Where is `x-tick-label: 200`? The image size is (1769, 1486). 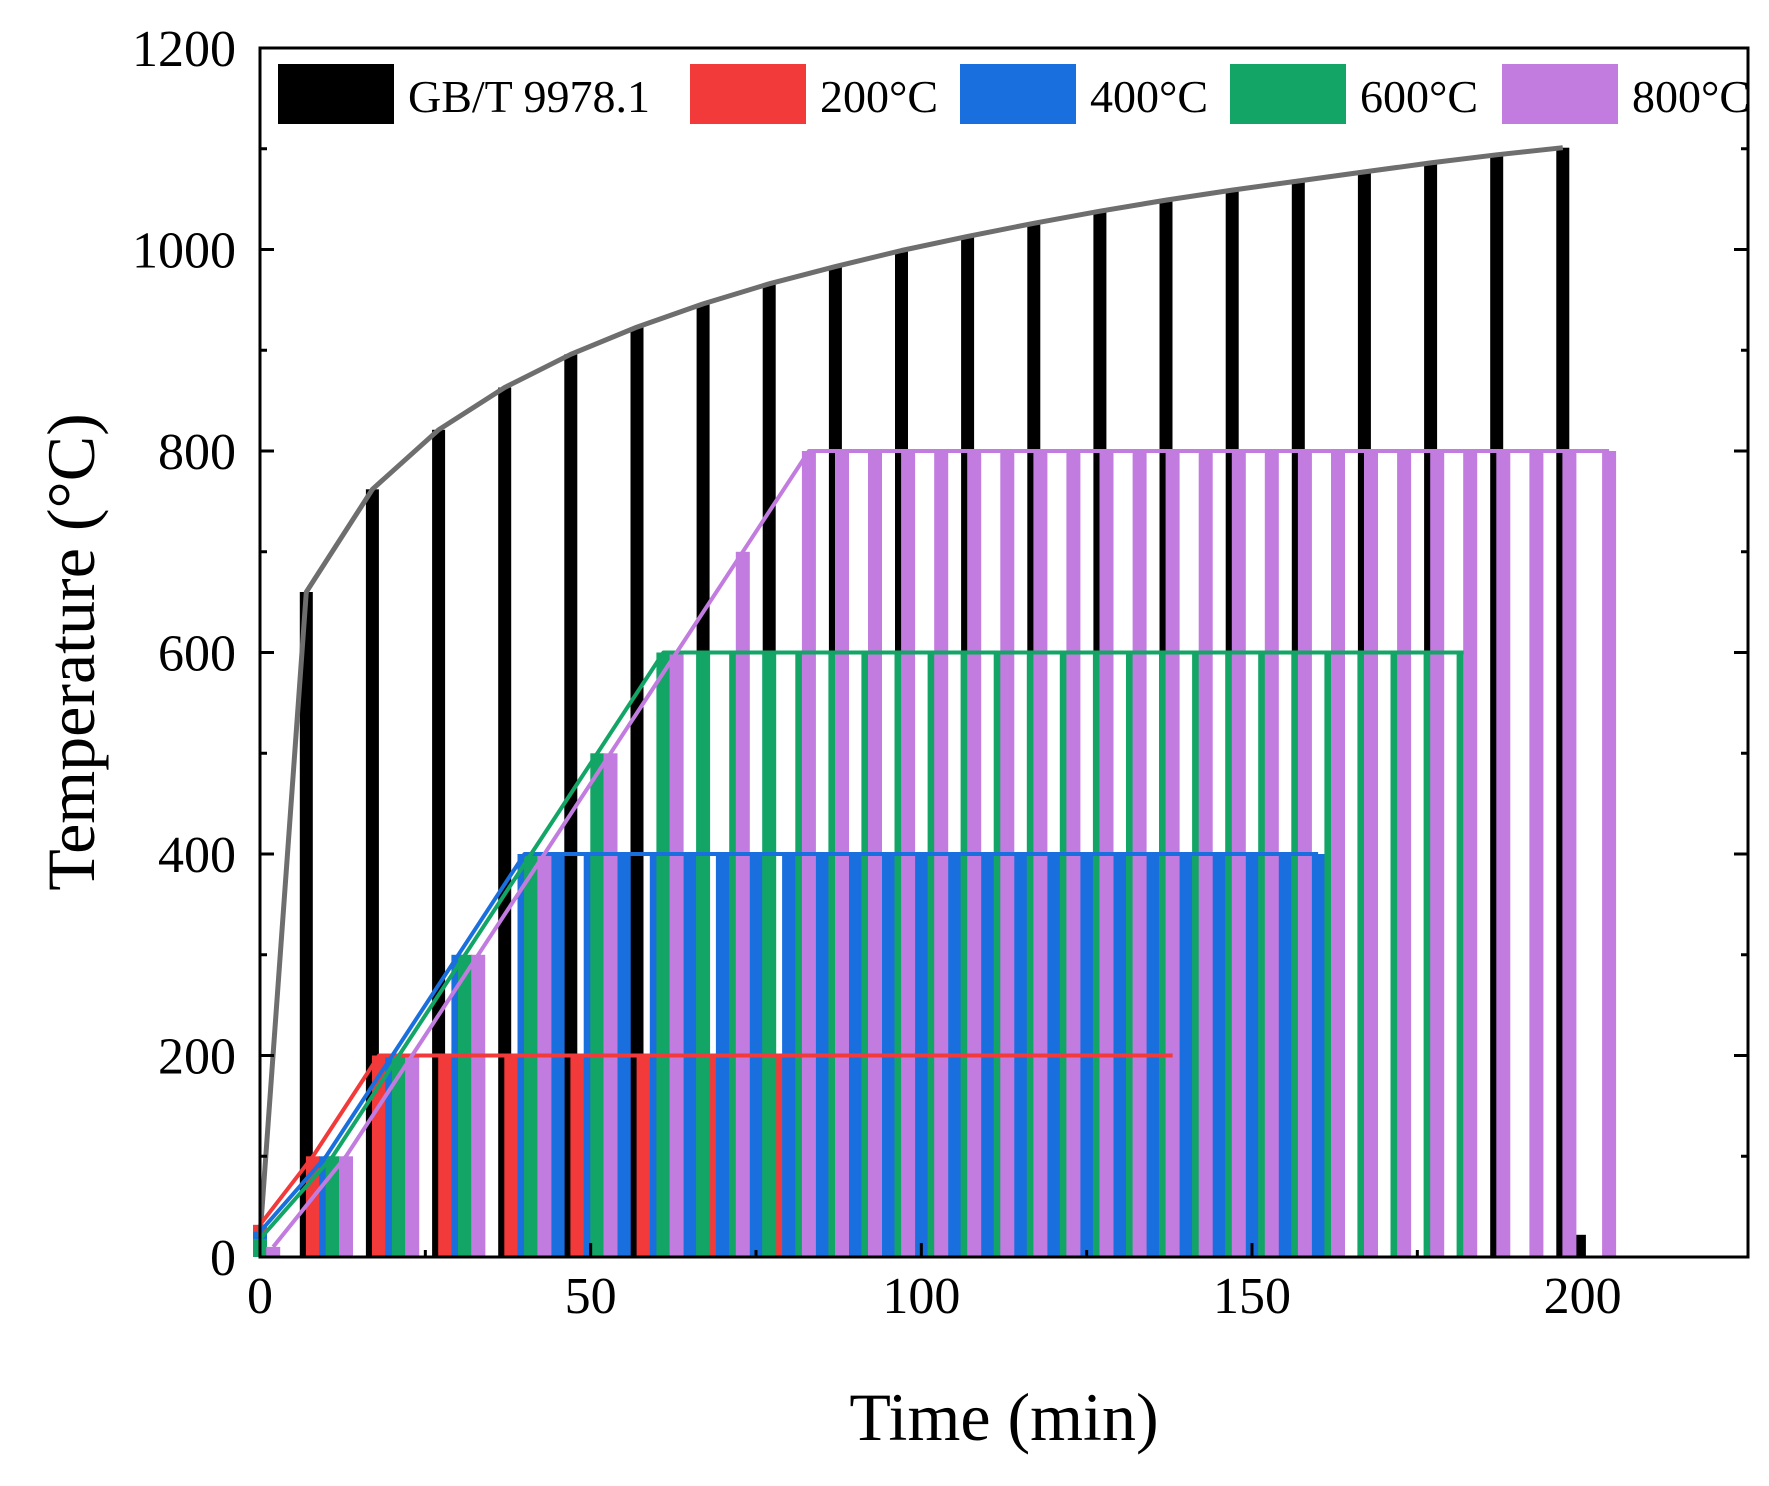 x-tick-label: 200 is located at coordinates (1583, 1296).